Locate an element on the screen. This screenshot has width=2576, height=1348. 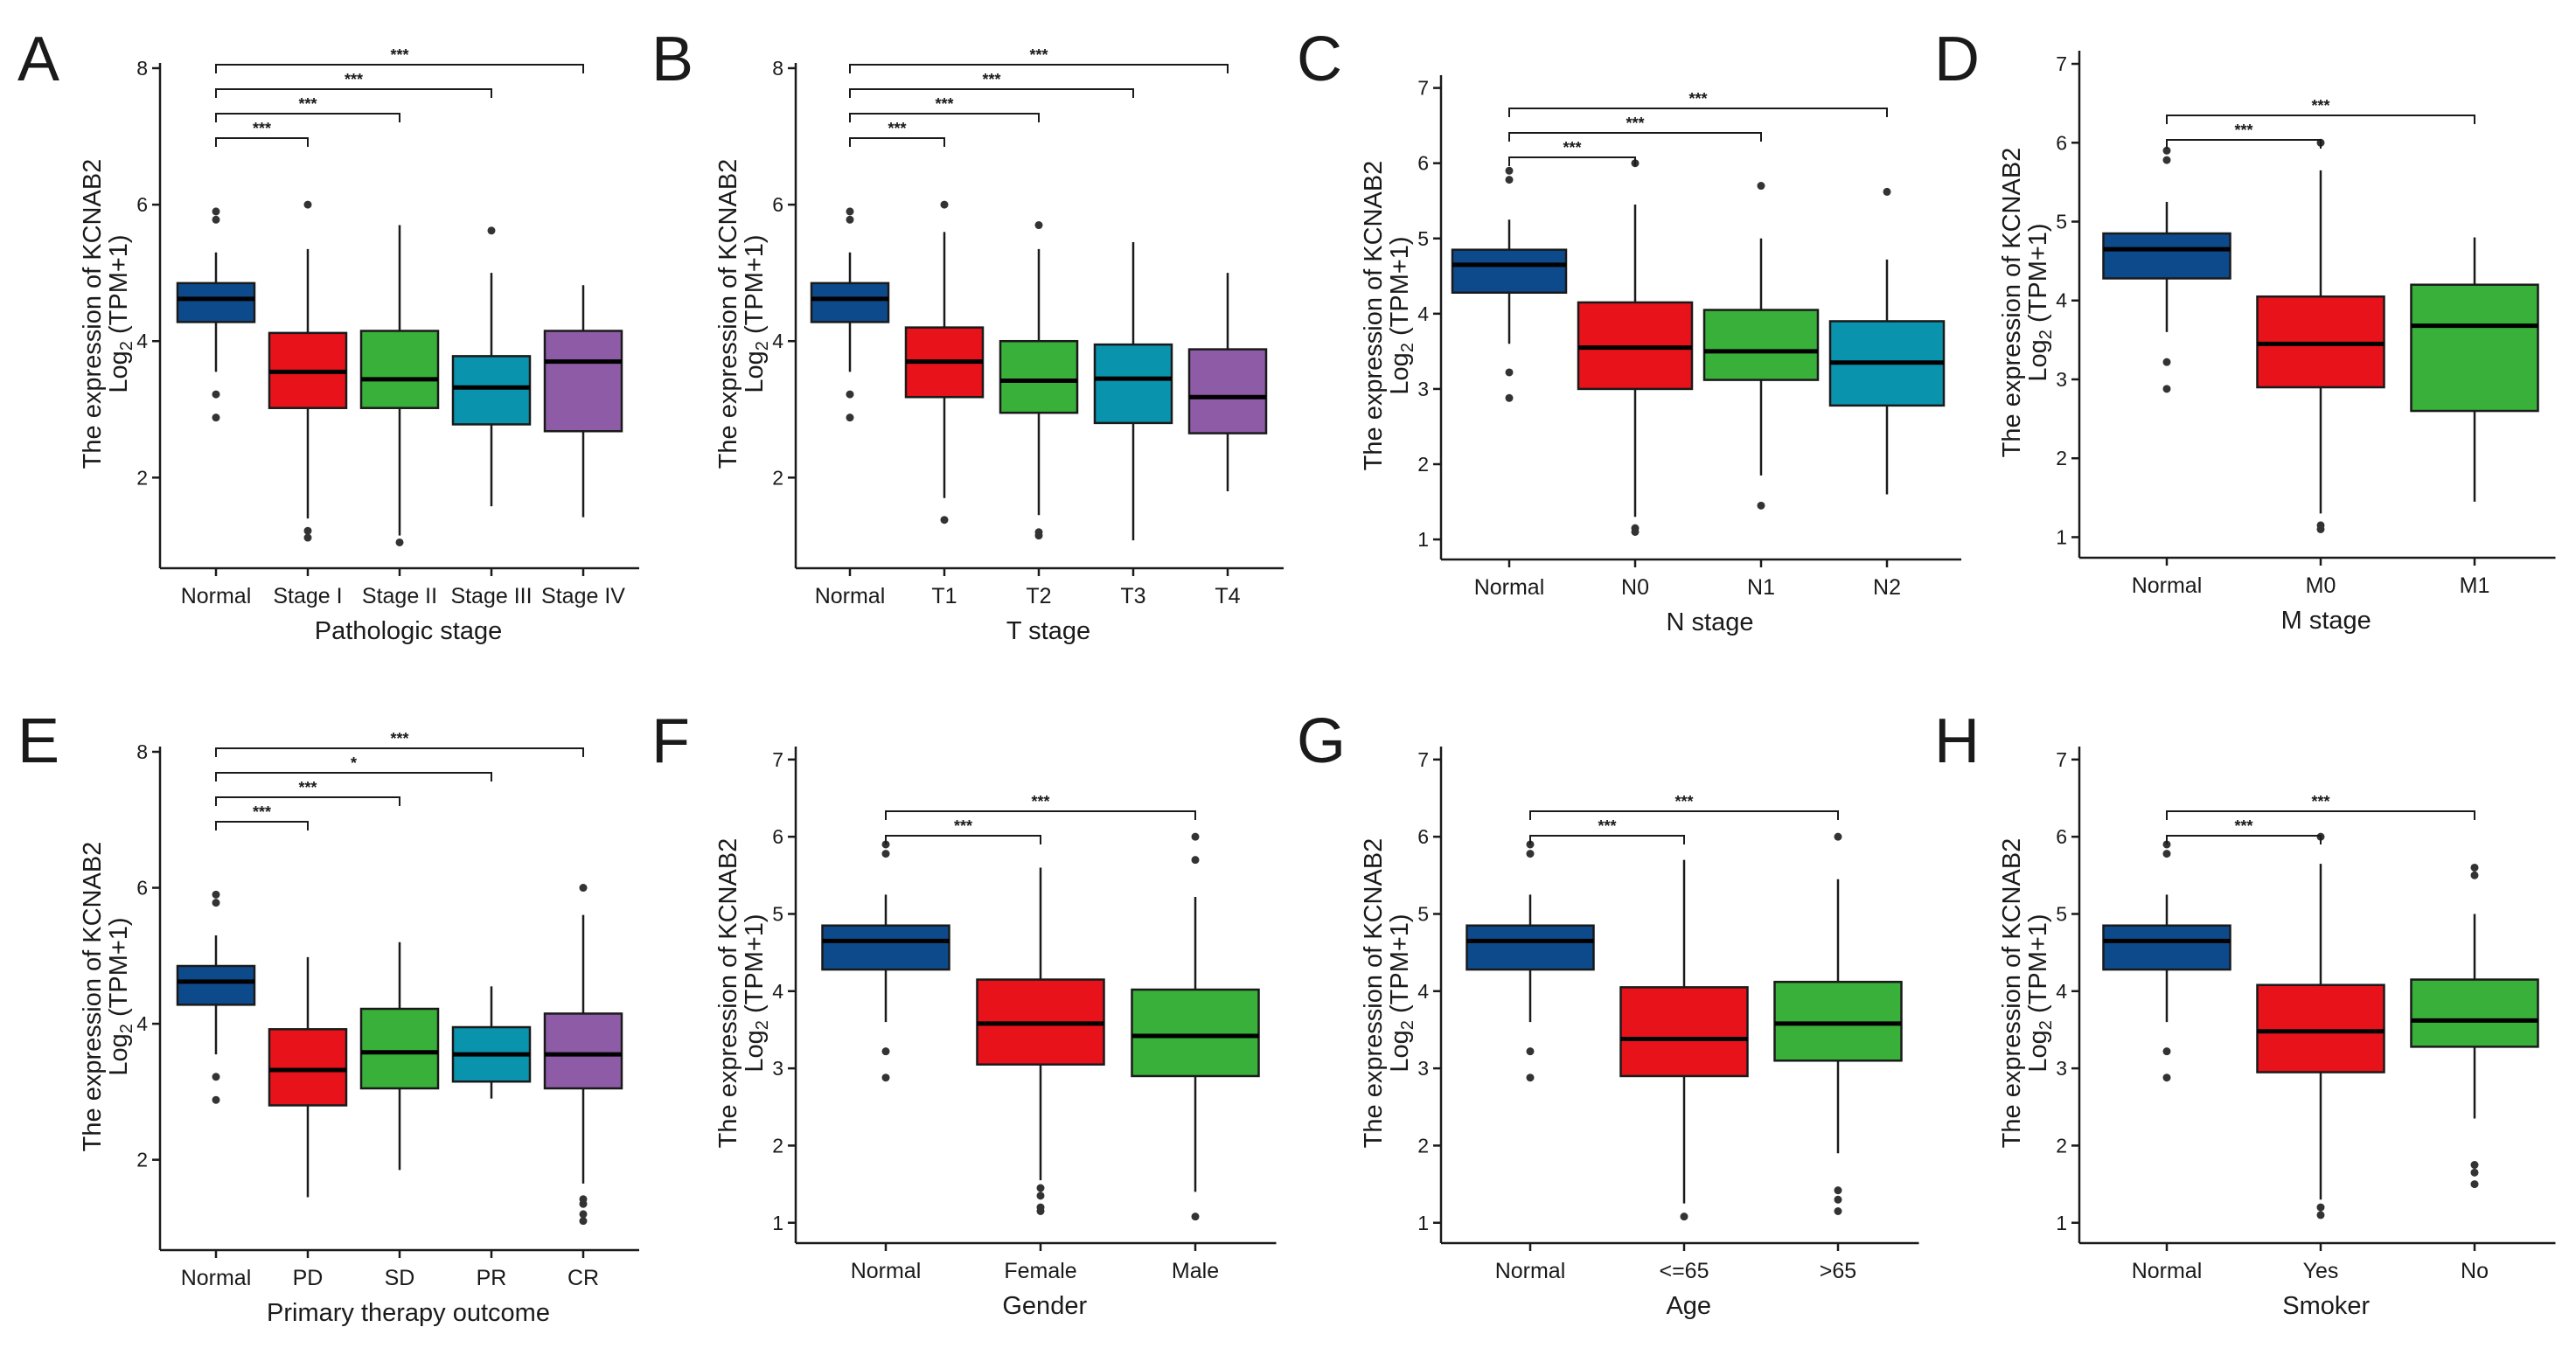
y-tick-label-h-3: 3 is located at coordinates (2061, 1068).